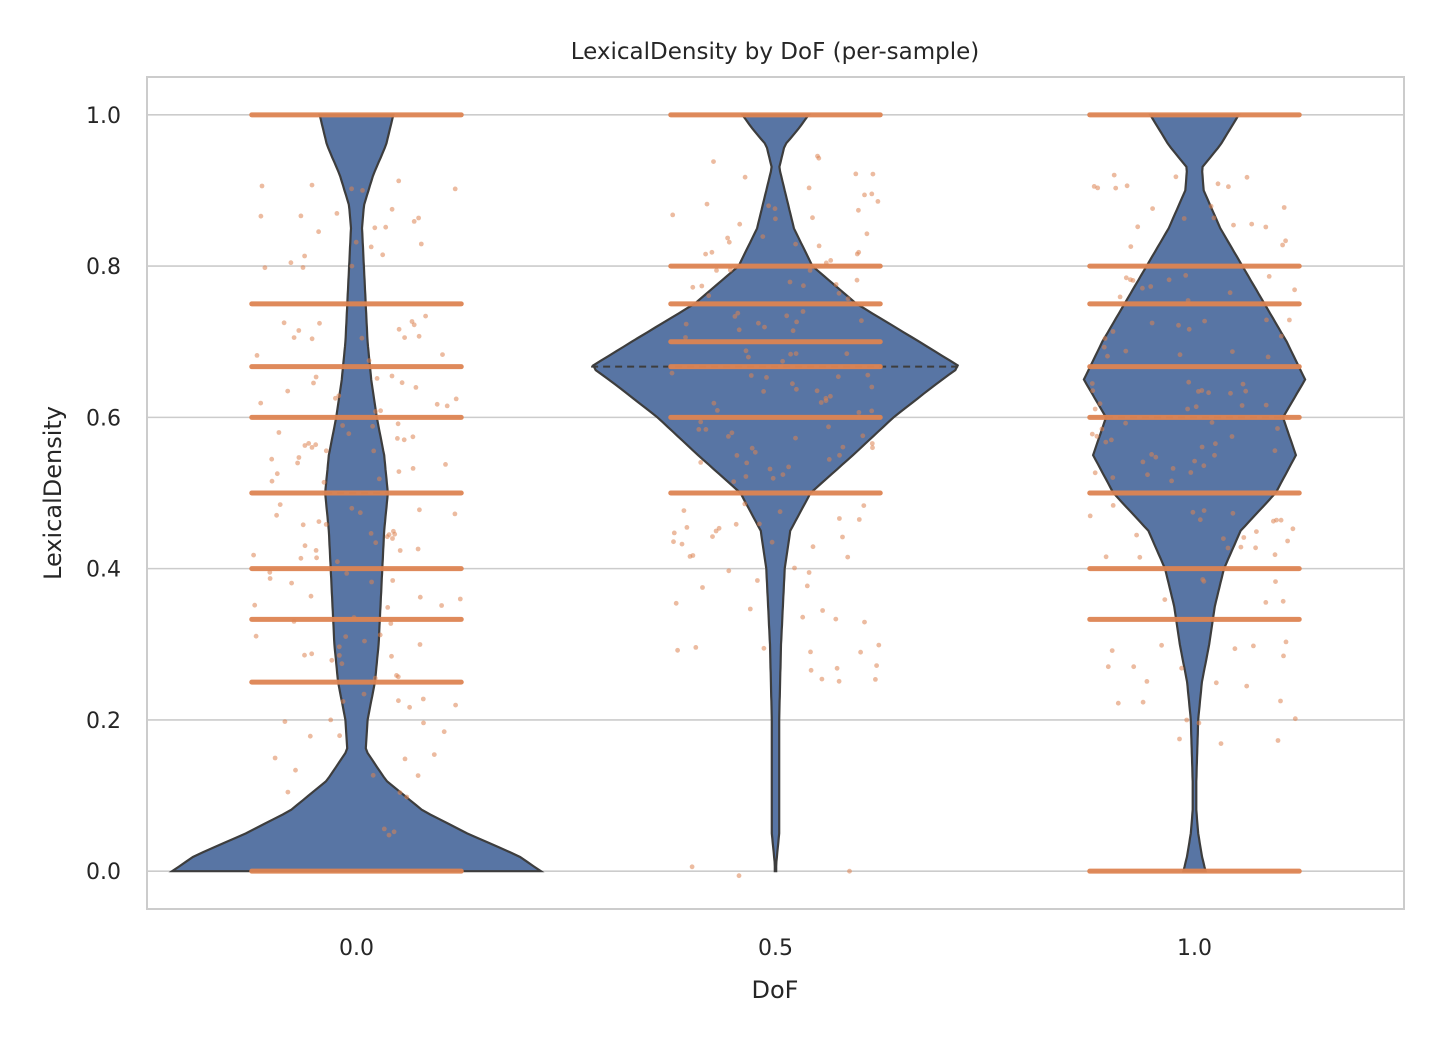 This screenshot has width=1440, height=1040. I want to click on point-0.5-30-1, so click(790, 354).